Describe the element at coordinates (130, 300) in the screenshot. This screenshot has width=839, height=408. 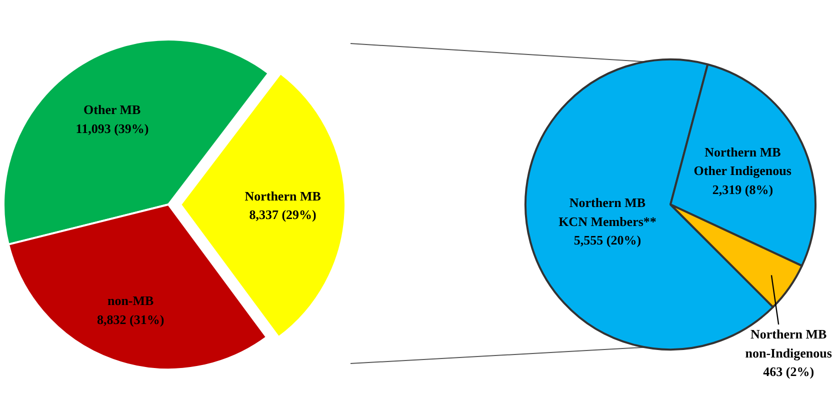
I see `slice-label: non-MB` at that location.